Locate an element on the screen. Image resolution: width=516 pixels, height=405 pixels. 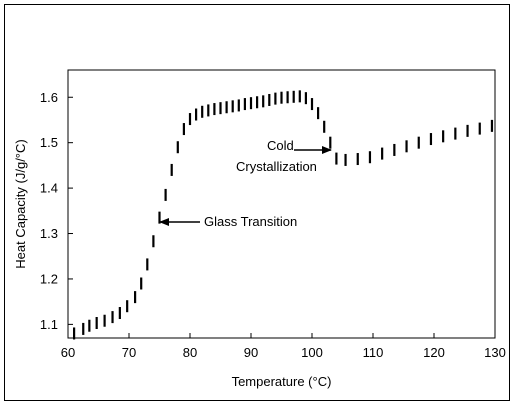
x-tick-label: 130 is located at coordinates (495, 352).